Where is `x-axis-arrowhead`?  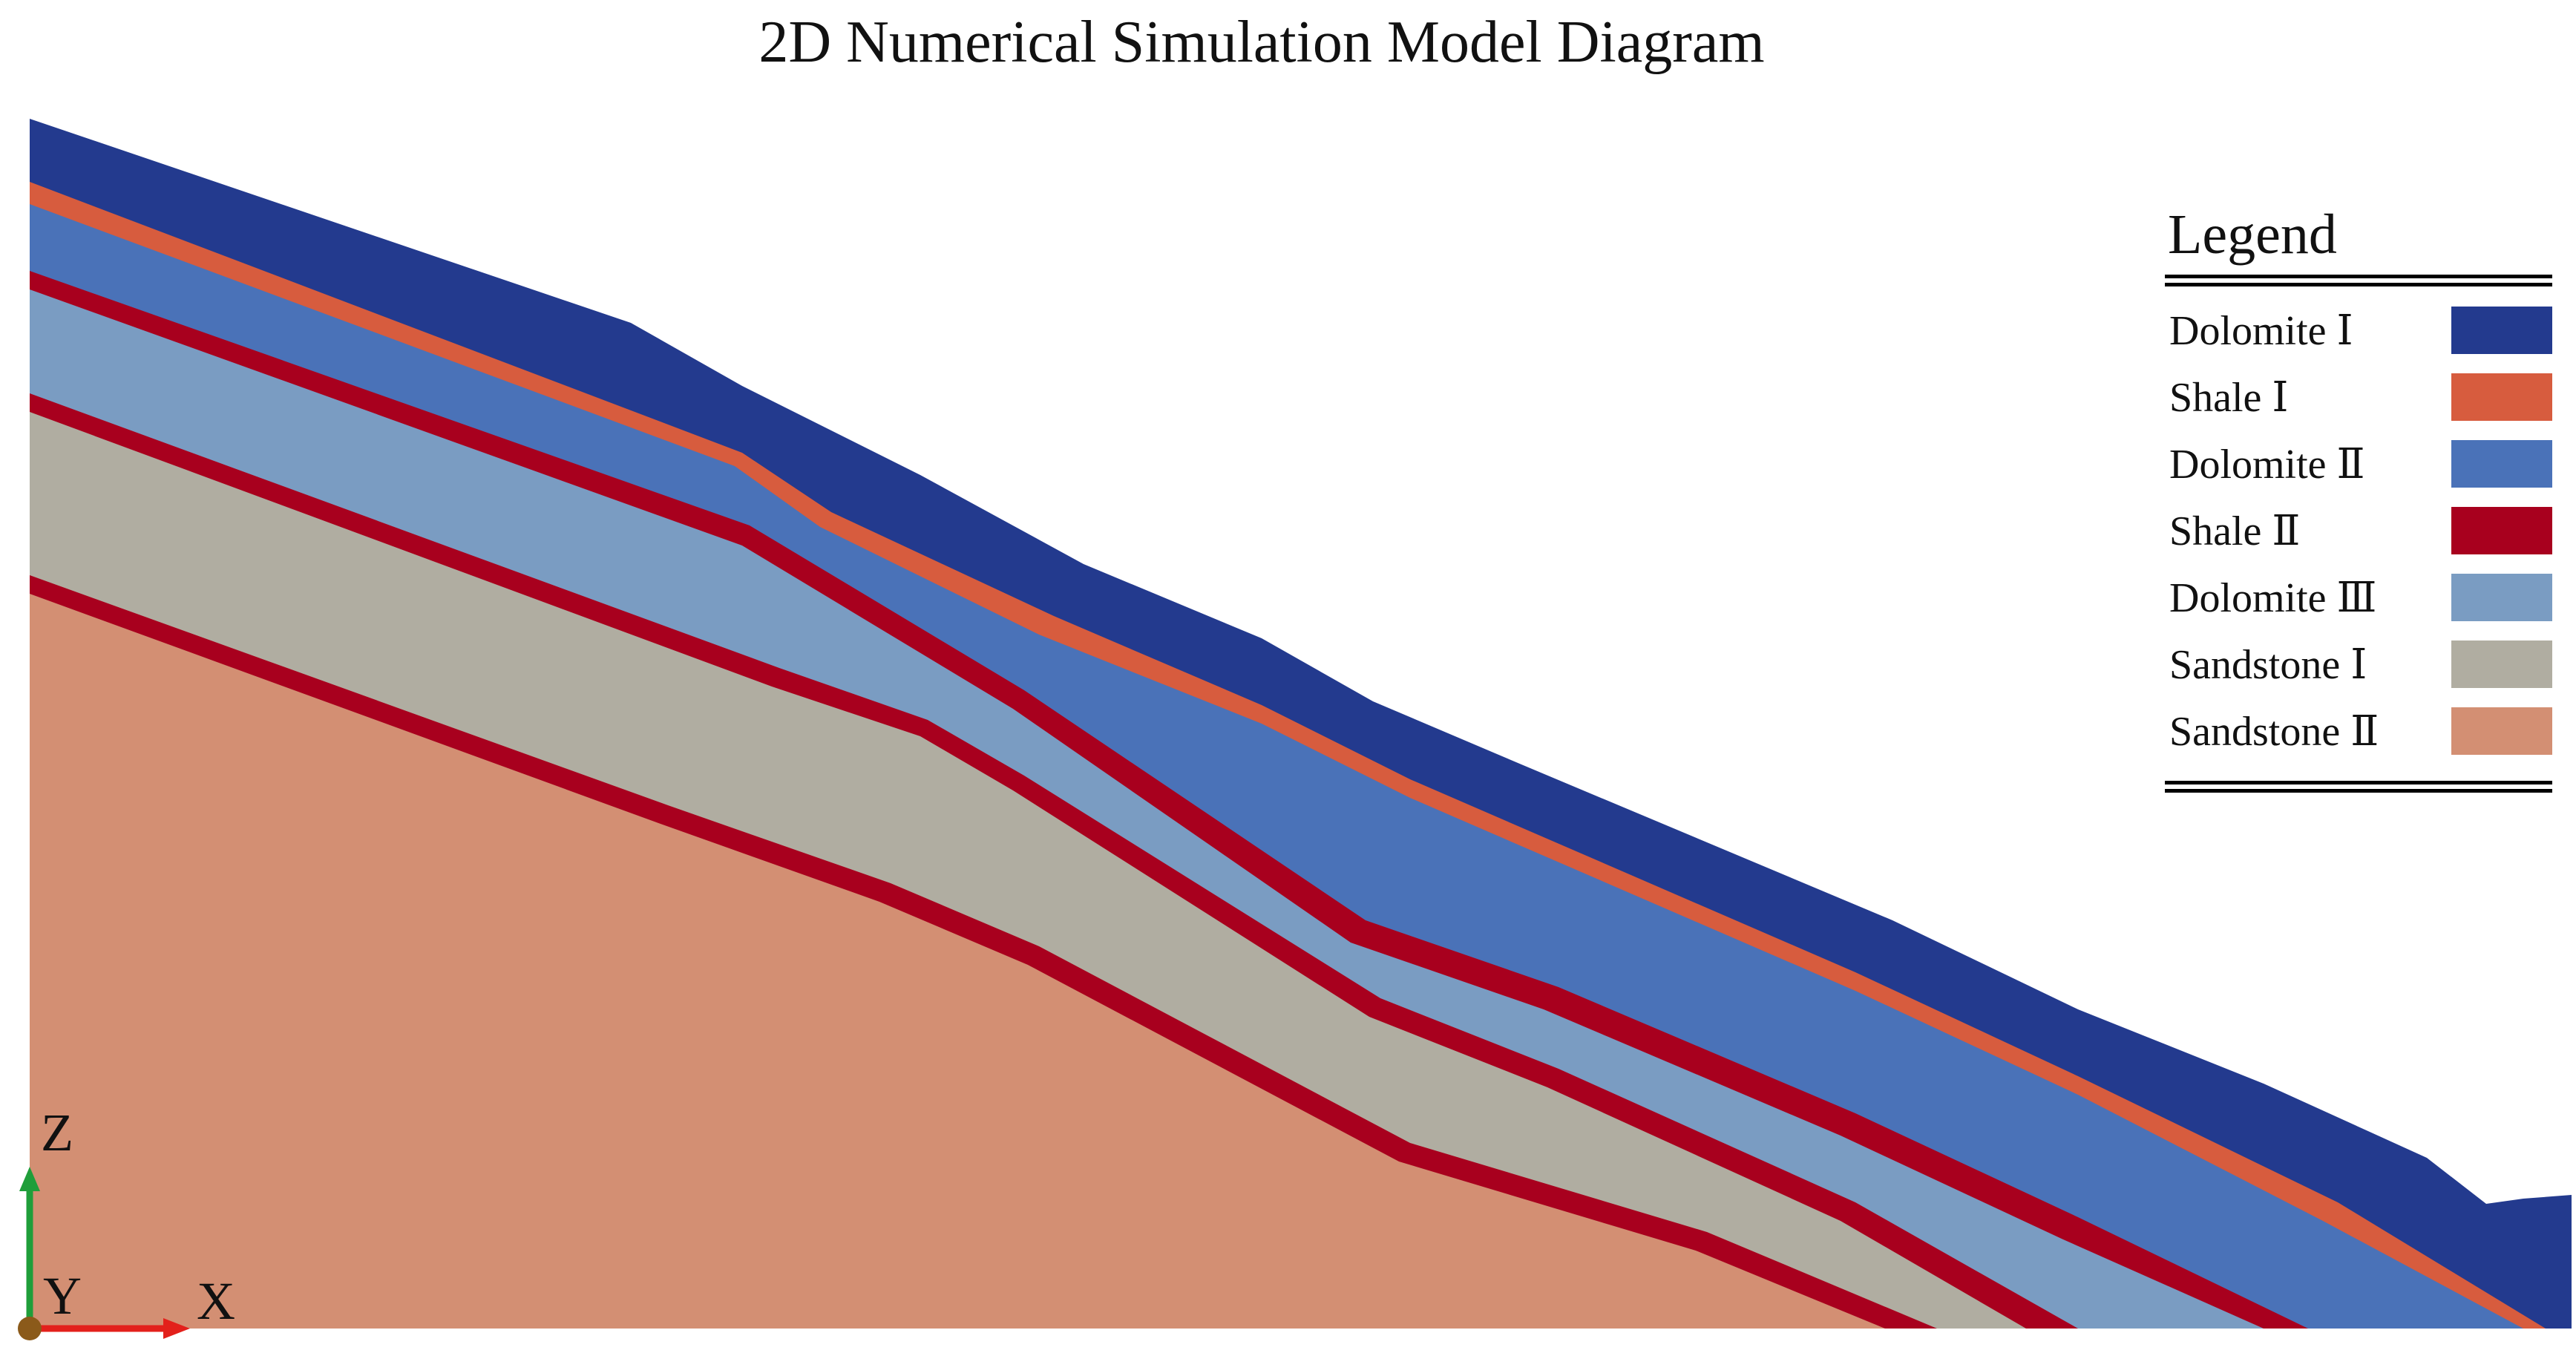 x-axis-arrowhead is located at coordinates (176, 1328).